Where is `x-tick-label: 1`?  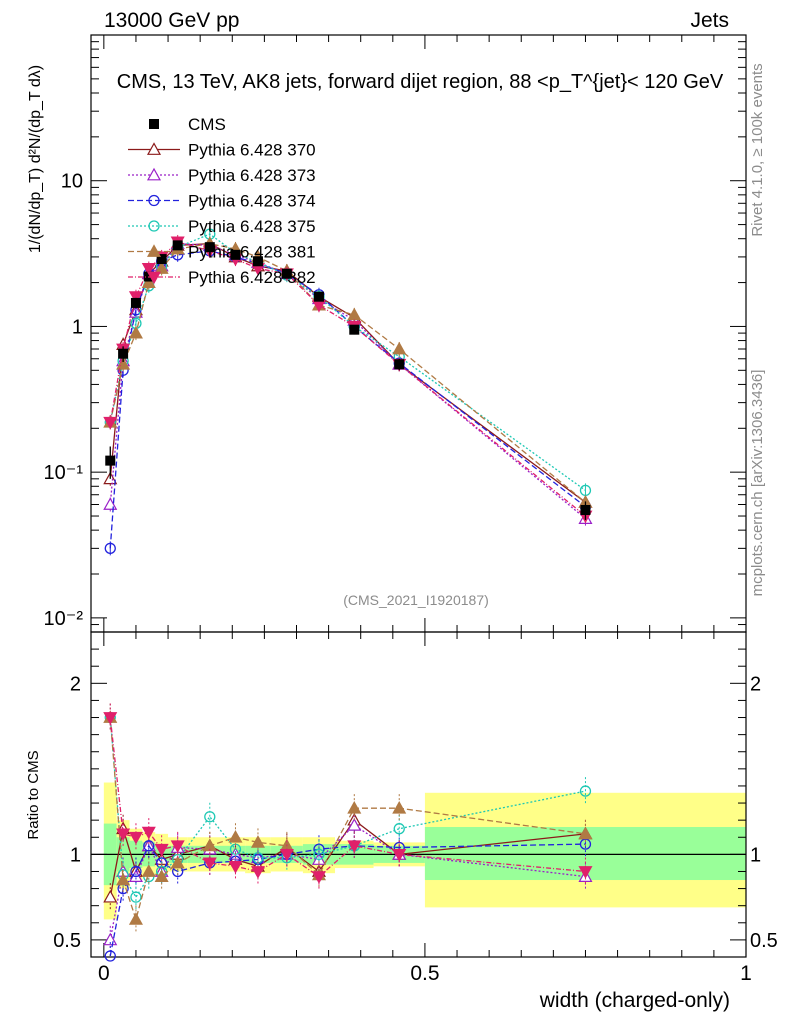 x-tick-label: 1 is located at coordinates (746, 973).